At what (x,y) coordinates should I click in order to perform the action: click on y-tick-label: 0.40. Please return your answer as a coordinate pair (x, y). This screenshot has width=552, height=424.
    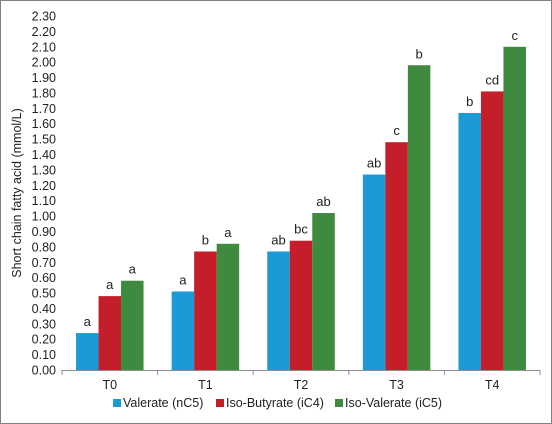
    Looking at the image, I should click on (44, 309).